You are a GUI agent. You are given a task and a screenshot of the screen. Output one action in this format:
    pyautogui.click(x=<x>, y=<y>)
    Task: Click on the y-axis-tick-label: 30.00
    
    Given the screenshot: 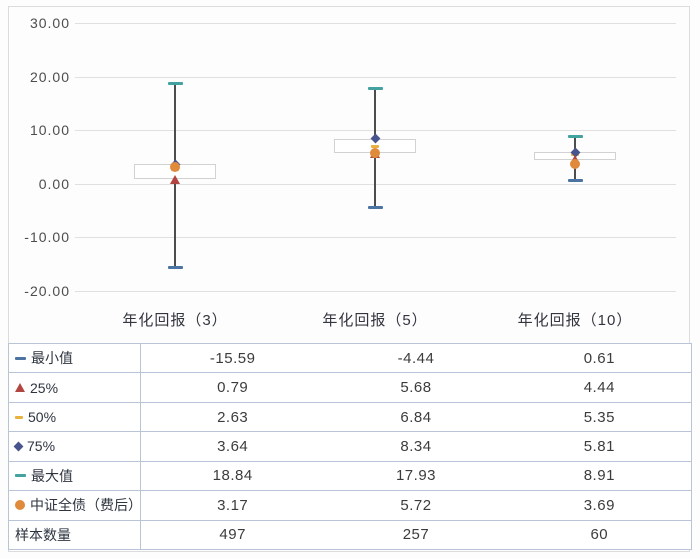 What is the action you would take?
    pyautogui.click(x=49, y=23)
    